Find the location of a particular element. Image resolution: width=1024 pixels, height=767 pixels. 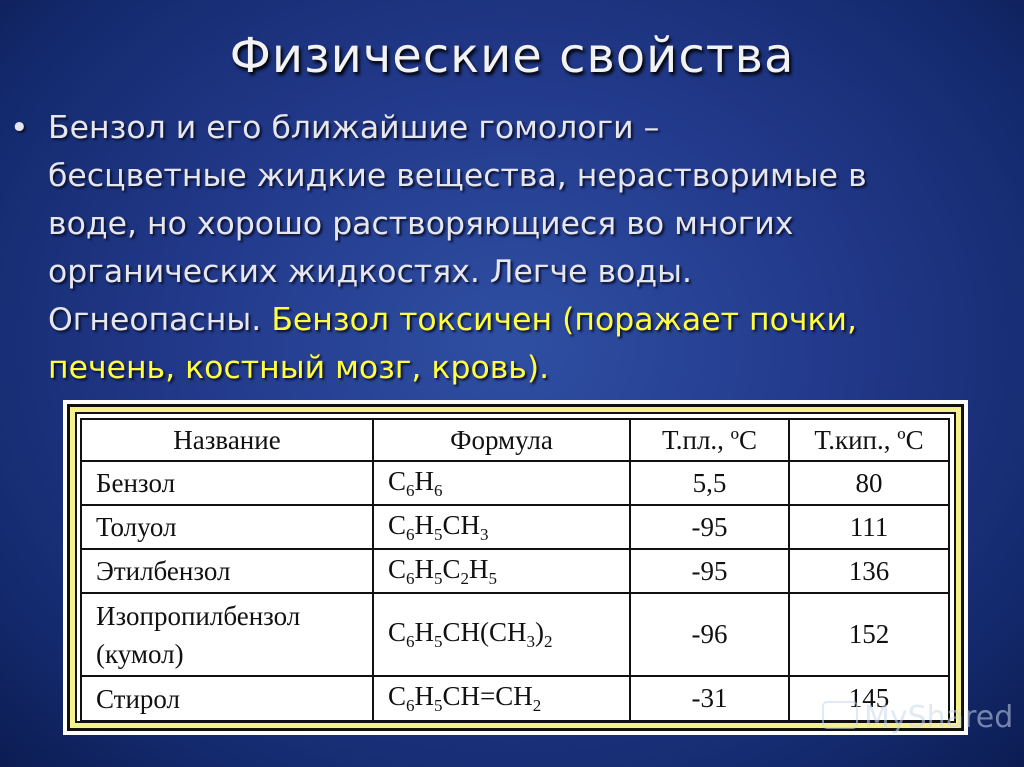

body-line: органических жидкостях. Легче воды. is located at coordinates (370, 272).